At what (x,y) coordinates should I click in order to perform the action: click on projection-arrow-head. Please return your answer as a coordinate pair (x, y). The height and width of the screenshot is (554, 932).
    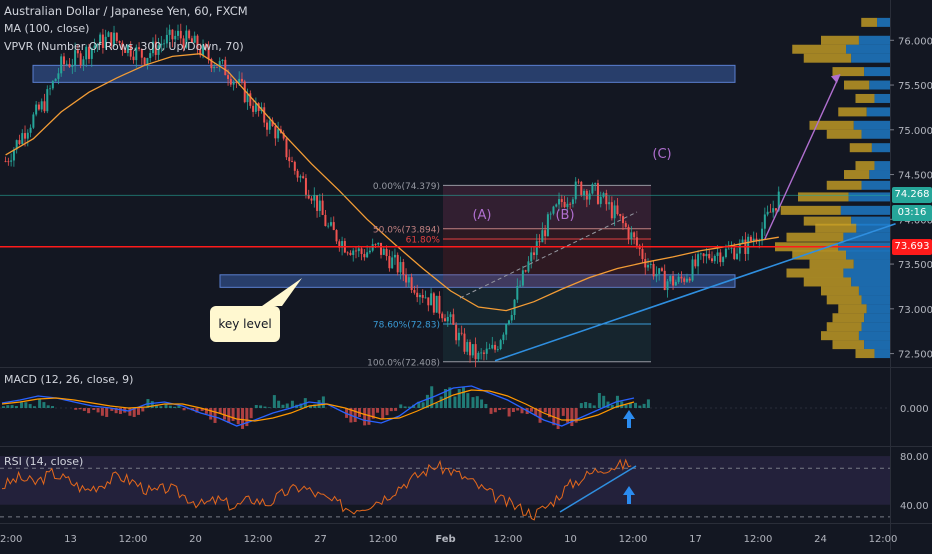
    Looking at the image, I should click on (835, 79).